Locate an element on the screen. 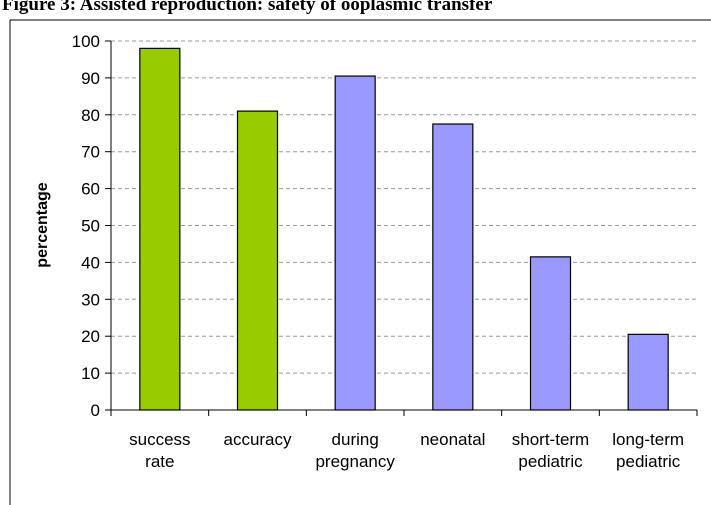  y-tick-label-0: 0 is located at coordinates (95, 410).